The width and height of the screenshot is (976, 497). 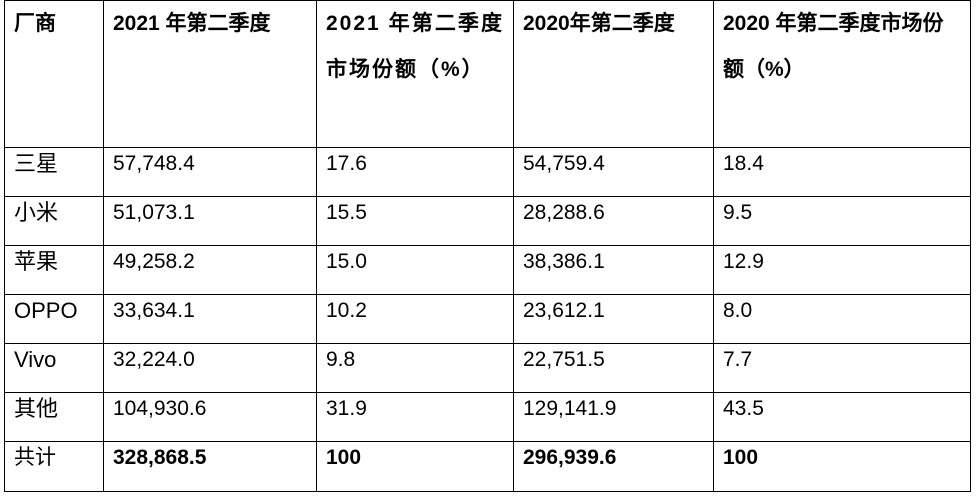 I want to click on vendor-cell: 三星, so click(x=54, y=172).